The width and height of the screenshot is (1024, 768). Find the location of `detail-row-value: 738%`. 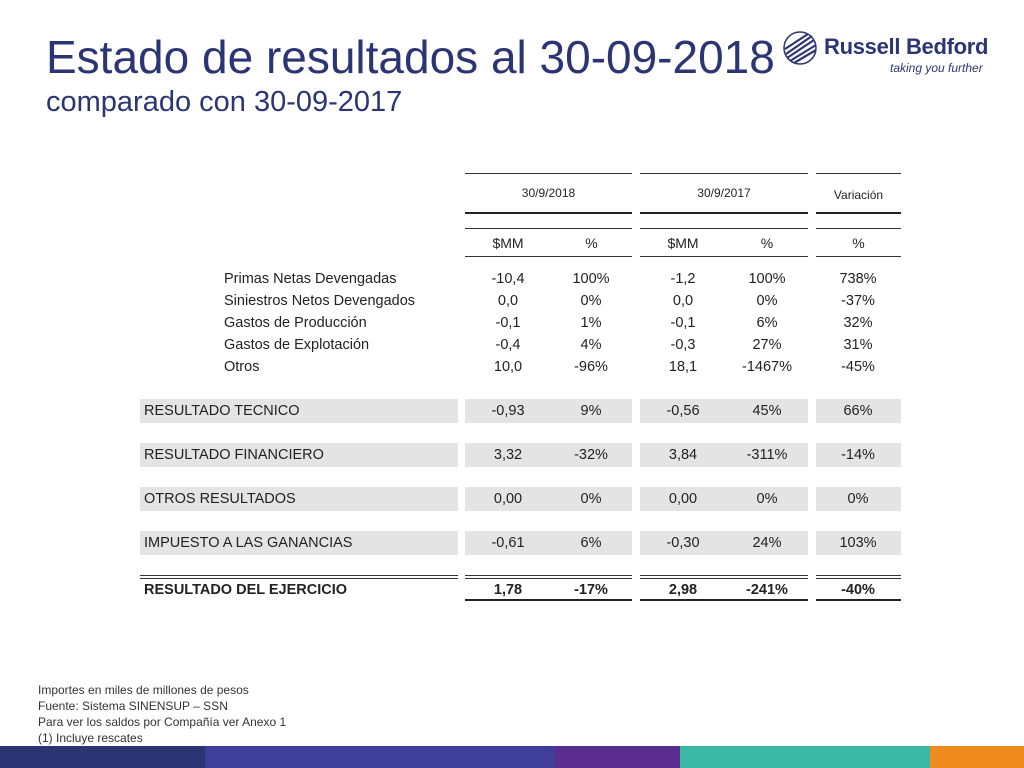

detail-row-value: 738% is located at coordinates (858, 279).